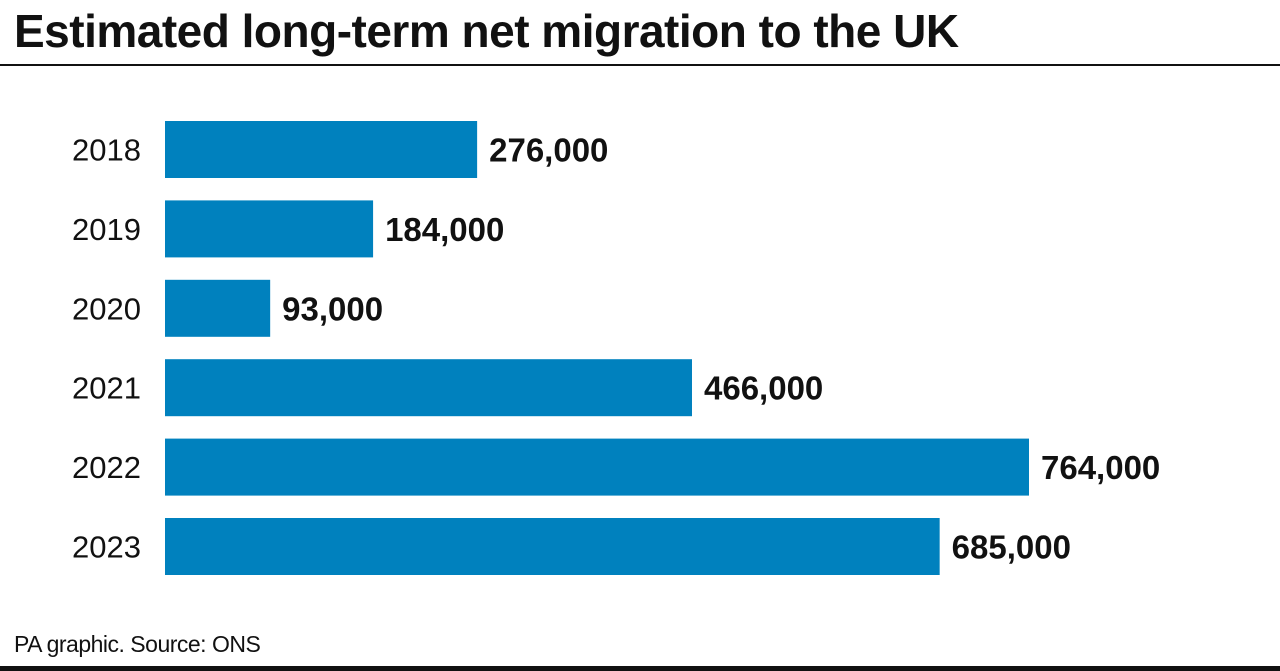  I want to click on data-label: 184,000, so click(444, 229).